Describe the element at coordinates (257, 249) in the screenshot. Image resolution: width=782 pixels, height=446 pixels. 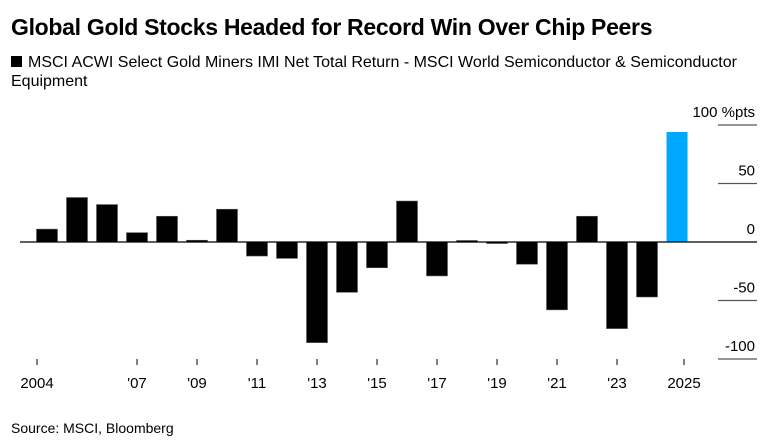
I see `bar-2011` at that location.